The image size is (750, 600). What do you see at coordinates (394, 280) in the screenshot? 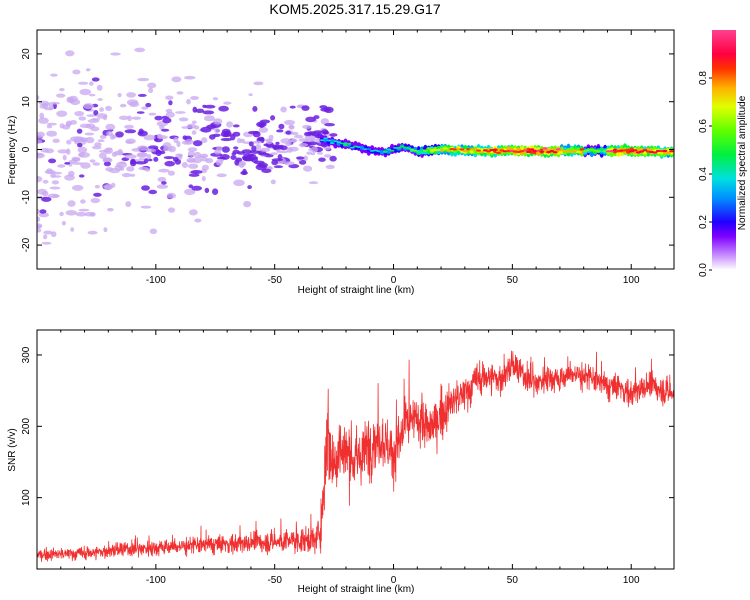
I see `spectrogram-xtick-label: 0` at bounding box center [394, 280].